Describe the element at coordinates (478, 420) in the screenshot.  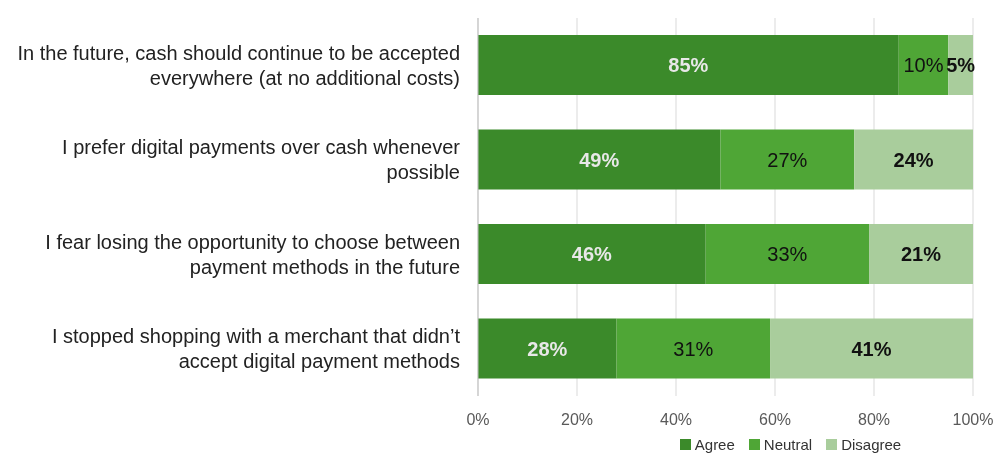
I see `x-tick-label: 0%` at that location.